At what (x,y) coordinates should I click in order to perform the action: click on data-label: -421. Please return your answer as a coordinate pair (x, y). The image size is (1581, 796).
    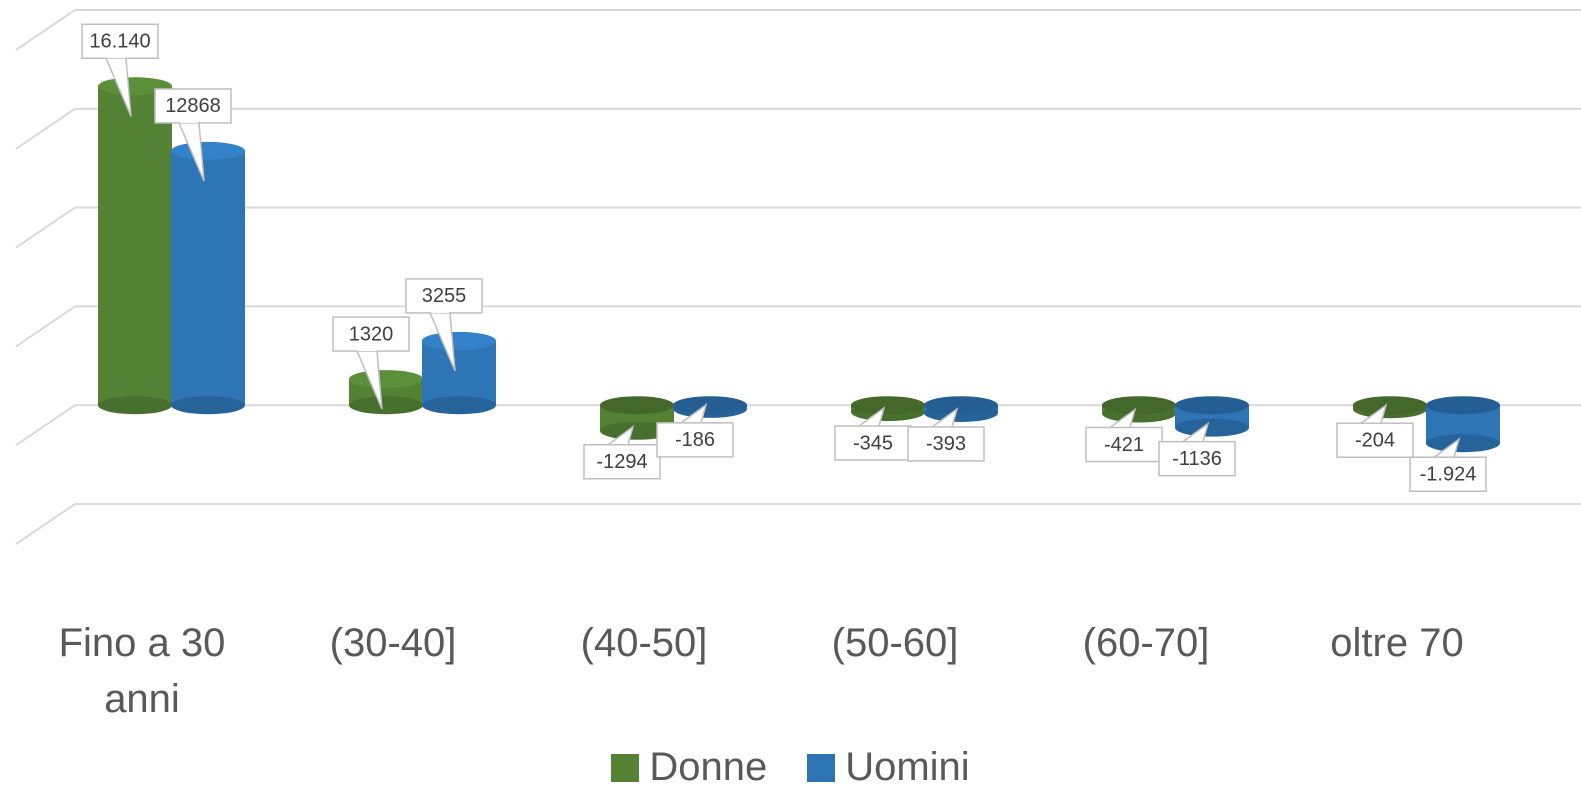
    Looking at the image, I should click on (1124, 445).